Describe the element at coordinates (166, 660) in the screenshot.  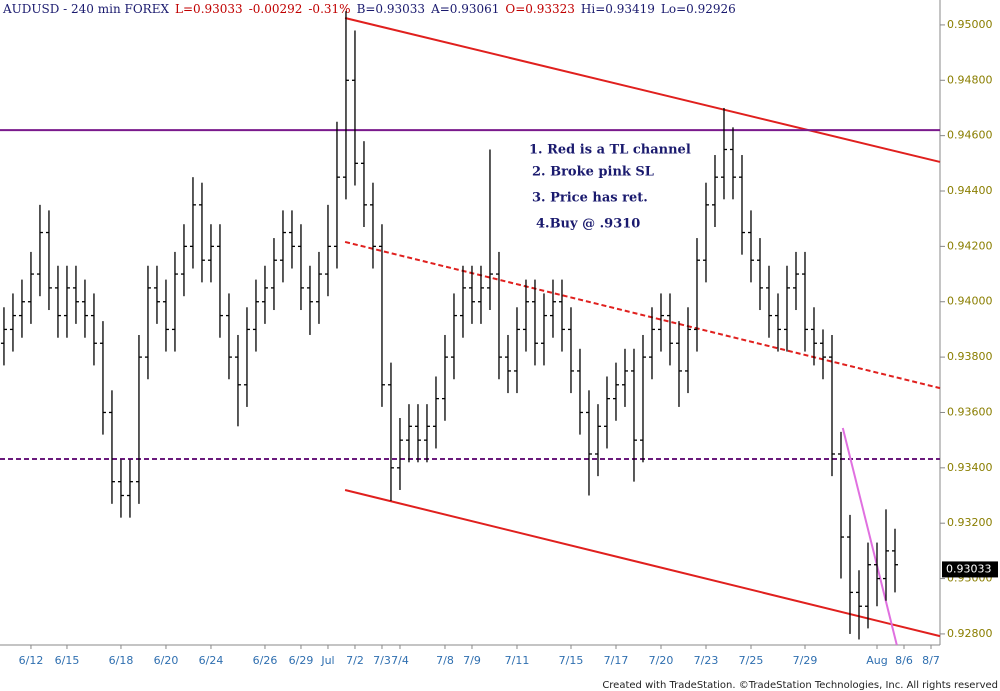
I see `x-tick-label: 6/20` at that location.